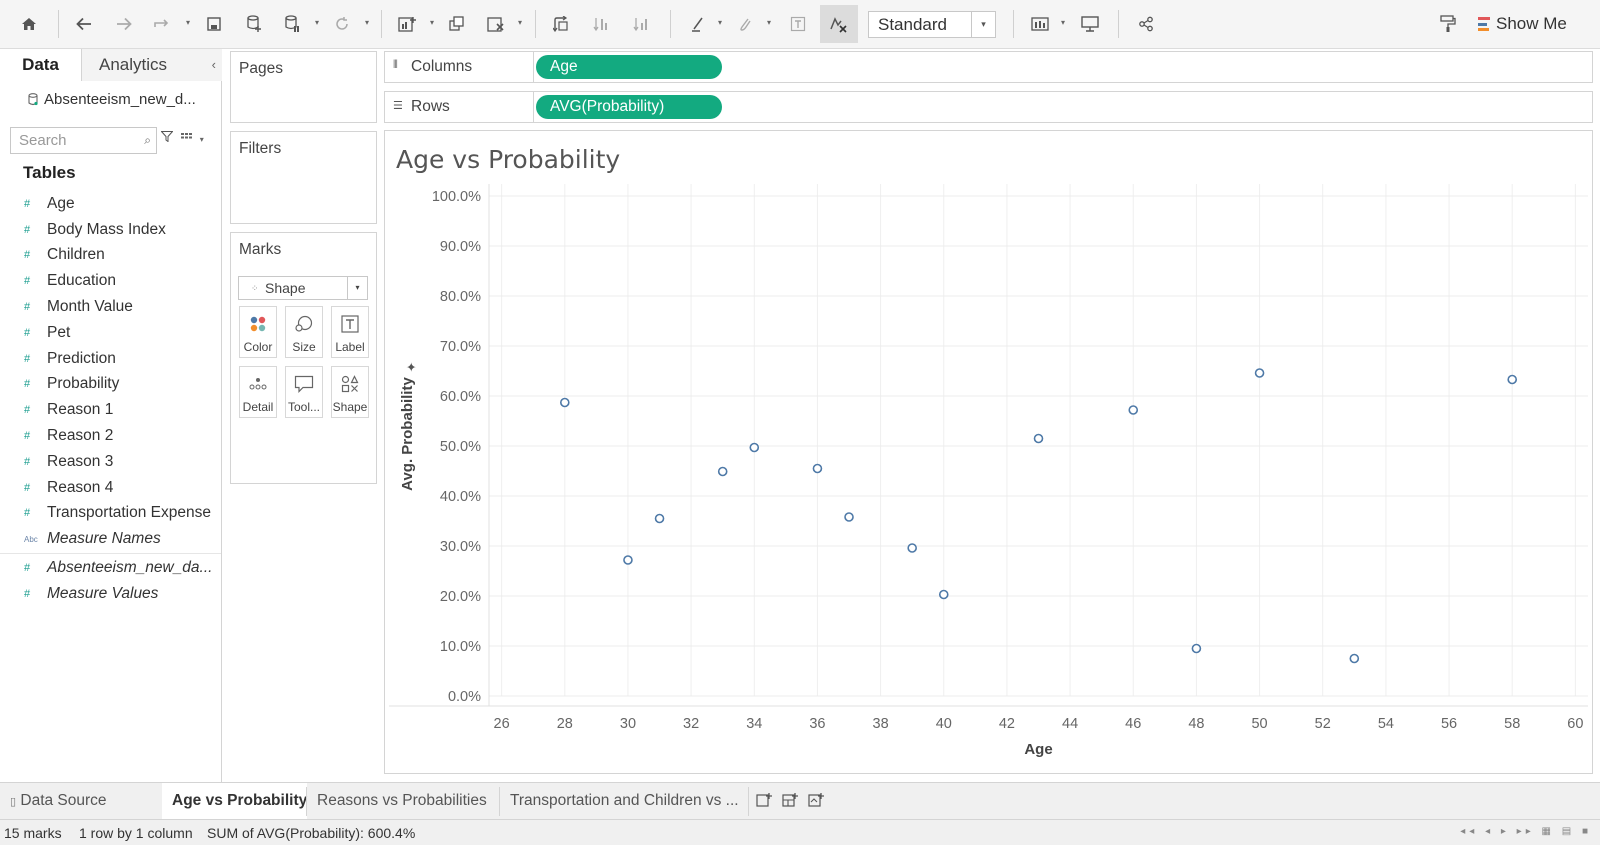 The height and width of the screenshot is (845, 1600). What do you see at coordinates (110, 488) in the screenshot?
I see `field-item: # Reason 4` at bounding box center [110, 488].